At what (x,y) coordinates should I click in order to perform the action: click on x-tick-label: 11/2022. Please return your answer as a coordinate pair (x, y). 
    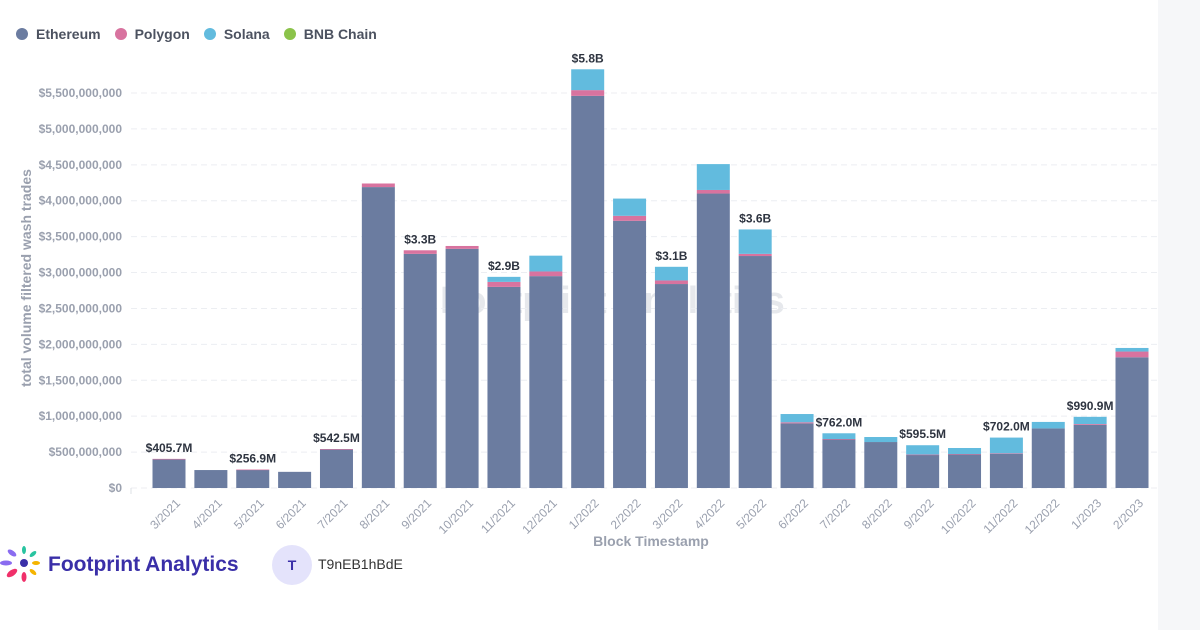
    Looking at the image, I should click on (1001, 516).